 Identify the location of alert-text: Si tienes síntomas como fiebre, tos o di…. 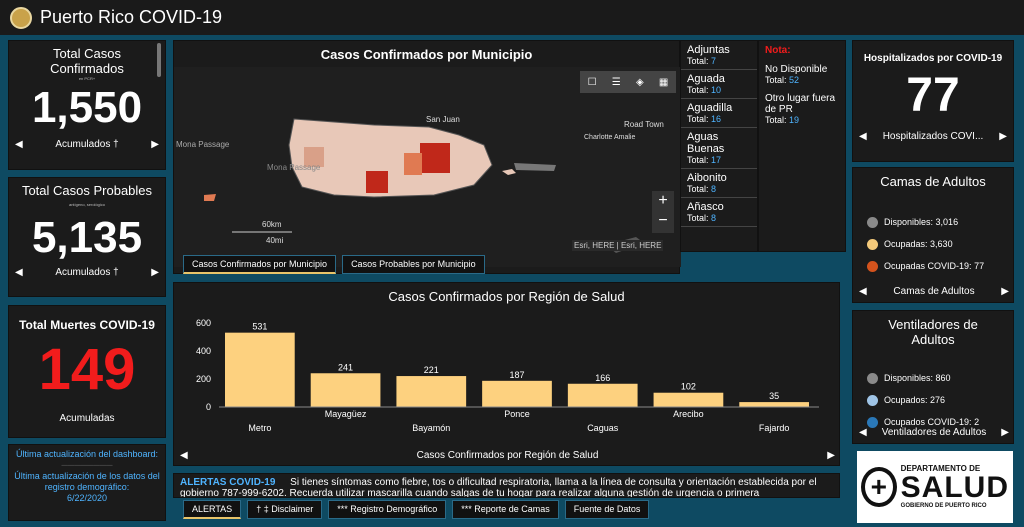
(498, 487).